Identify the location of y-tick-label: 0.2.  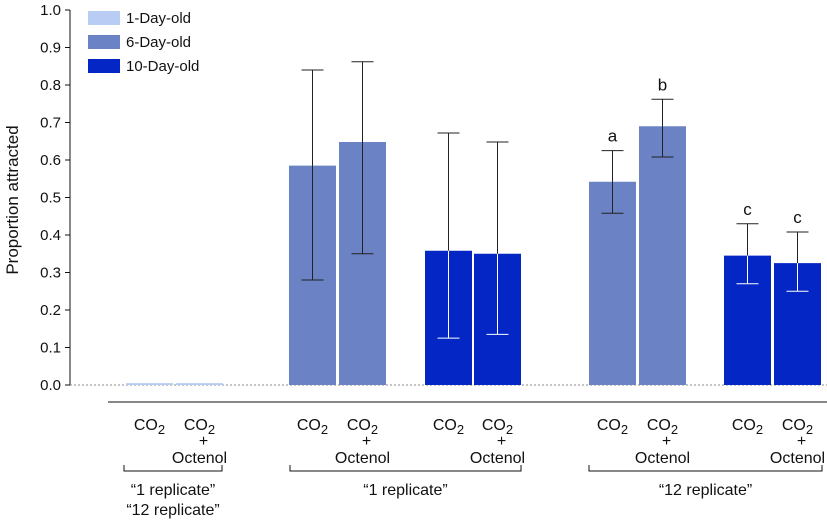
(50, 310).